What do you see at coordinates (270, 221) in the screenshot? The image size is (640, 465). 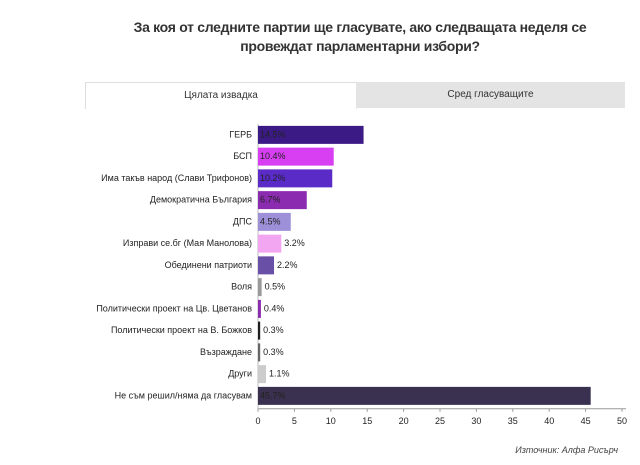 I see `value-label: 4.5%` at bounding box center [270, 221].